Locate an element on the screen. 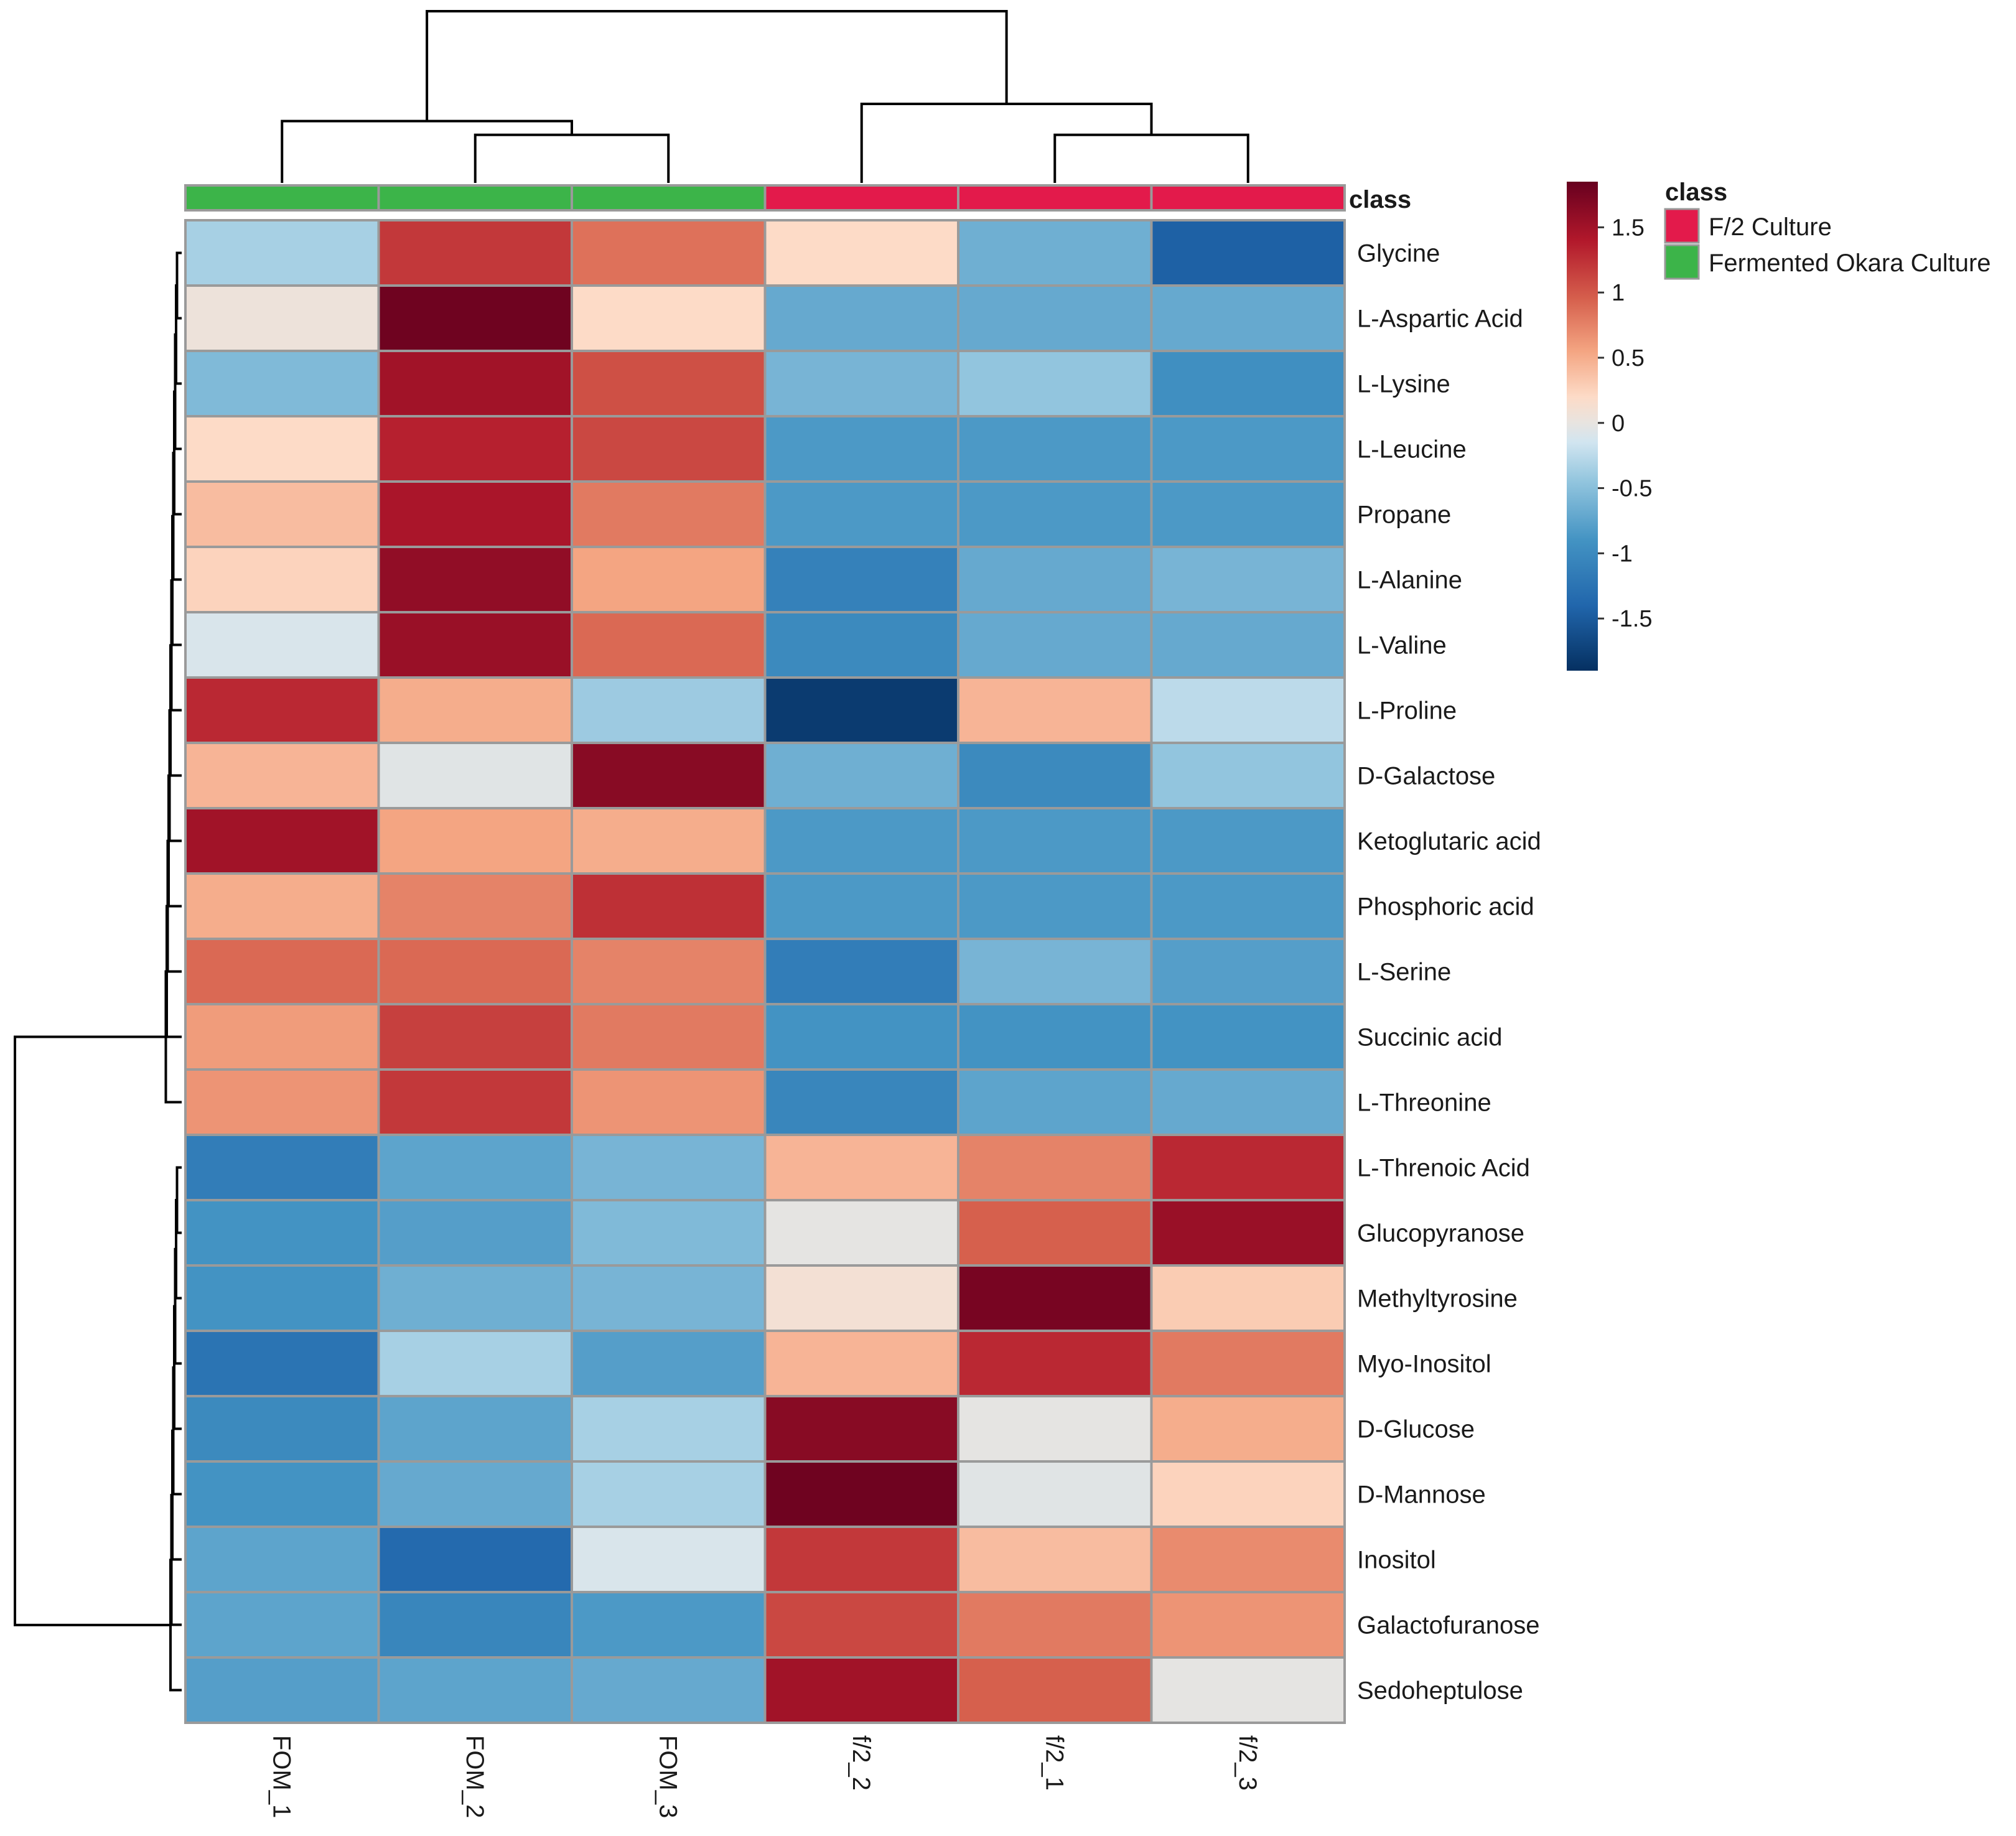 The image size is (2016, 1836). column-labels: FOM_1 FOM_2 FOM_3 f/2_2 f/2_1 f/2_3 is located at coordinates (764, 1776).